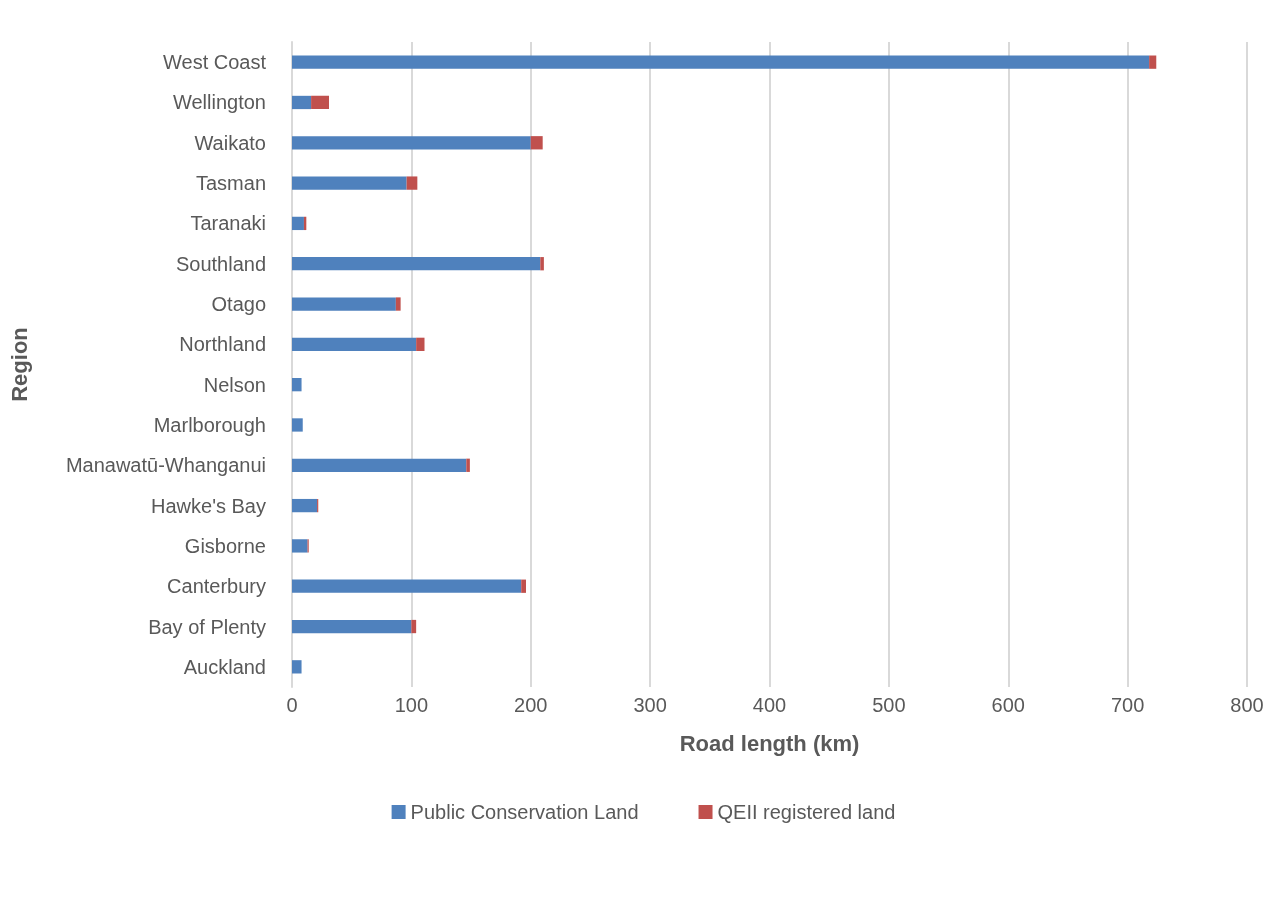  Describe the element at coordinates (769, 705) in the screenshot. I see `x-tick-label: 400` at that location.